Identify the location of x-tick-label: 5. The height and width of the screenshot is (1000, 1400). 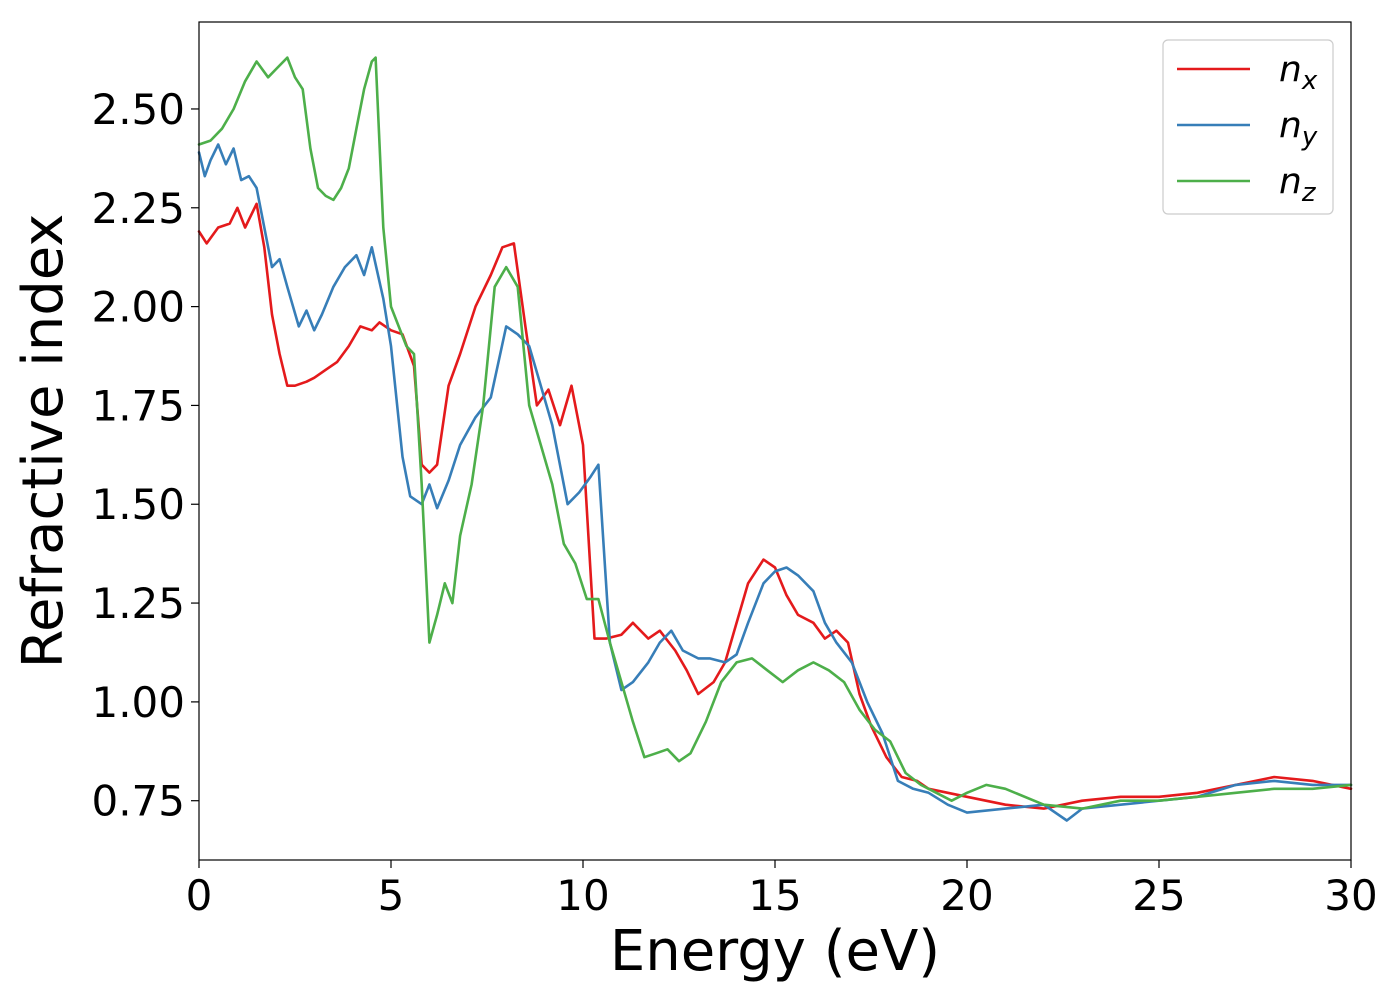
(391, 895).